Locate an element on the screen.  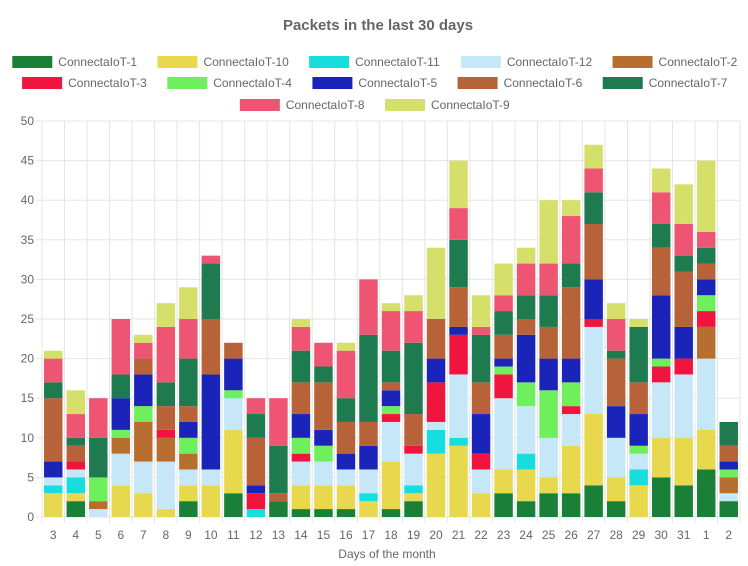
legend-item-connectaiot-1: ConnectaIoT-1 is located at coordinates (74, 62).